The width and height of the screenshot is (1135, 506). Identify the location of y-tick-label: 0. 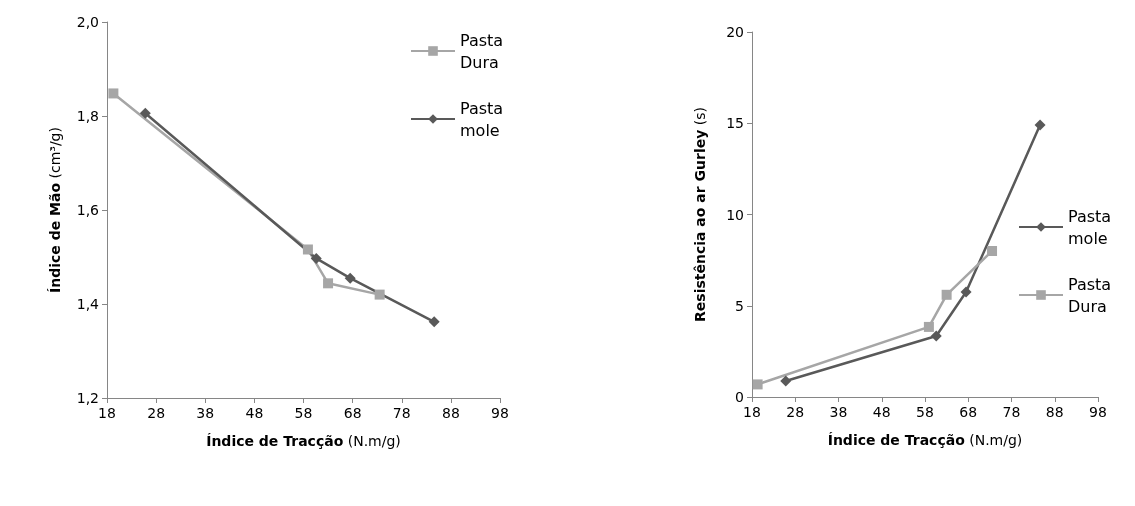
(739, 397).